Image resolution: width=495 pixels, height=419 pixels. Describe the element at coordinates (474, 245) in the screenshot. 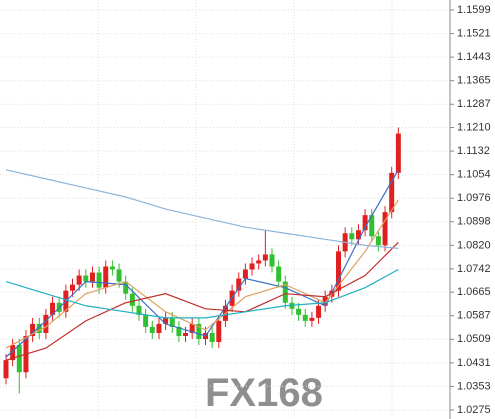

I see `y-tick-label: 1.0820` at that location.